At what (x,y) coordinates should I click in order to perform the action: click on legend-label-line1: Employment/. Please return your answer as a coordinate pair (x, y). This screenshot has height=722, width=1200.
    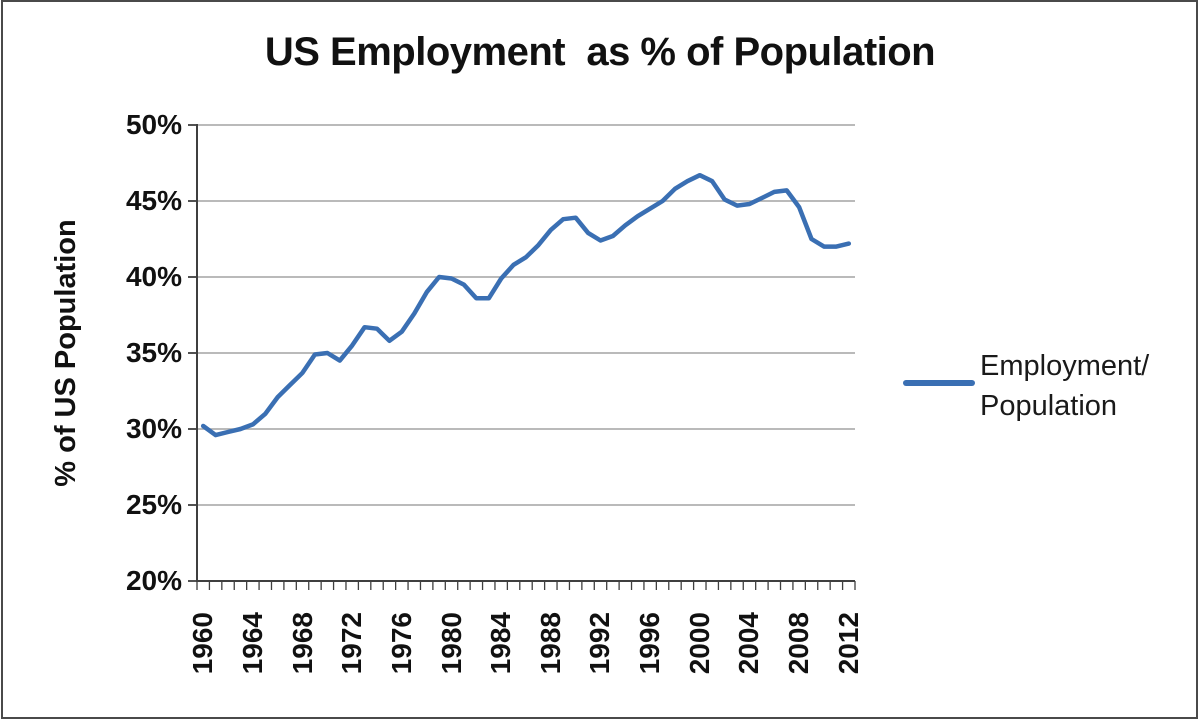
    Looking at the image, I should click on (1065, 366).